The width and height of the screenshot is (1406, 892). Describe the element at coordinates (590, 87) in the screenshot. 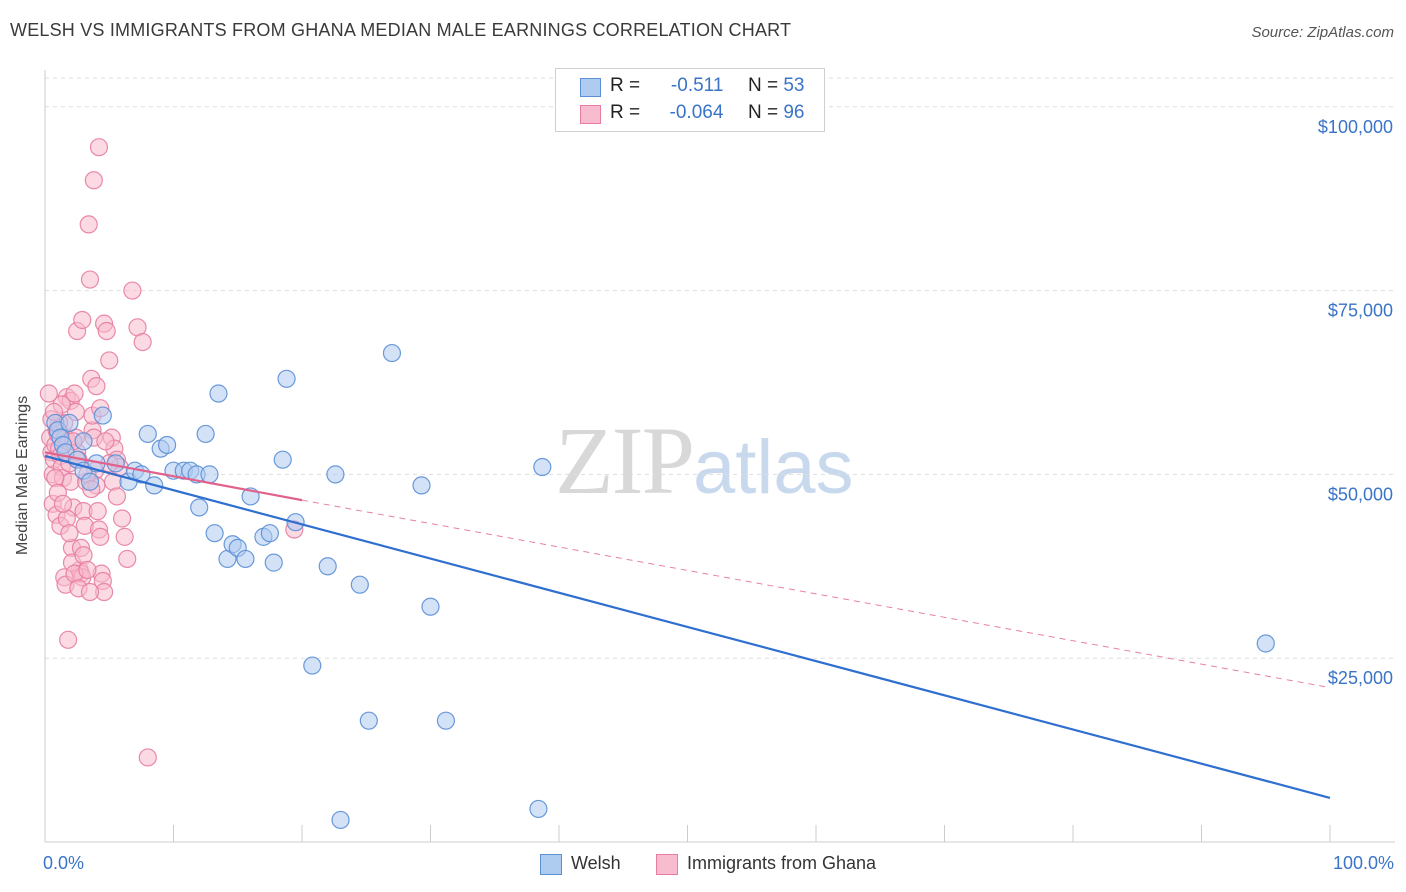

I see `legend-swatch-welsh` at that location.